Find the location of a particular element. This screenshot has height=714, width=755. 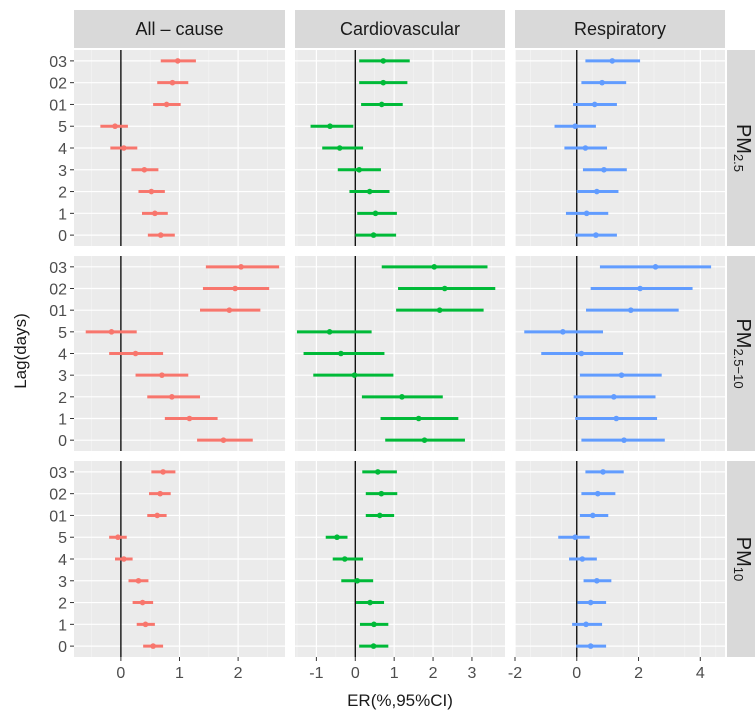

x-axis-title: ER(%,95%CI) is located at coordinates (400, 700).